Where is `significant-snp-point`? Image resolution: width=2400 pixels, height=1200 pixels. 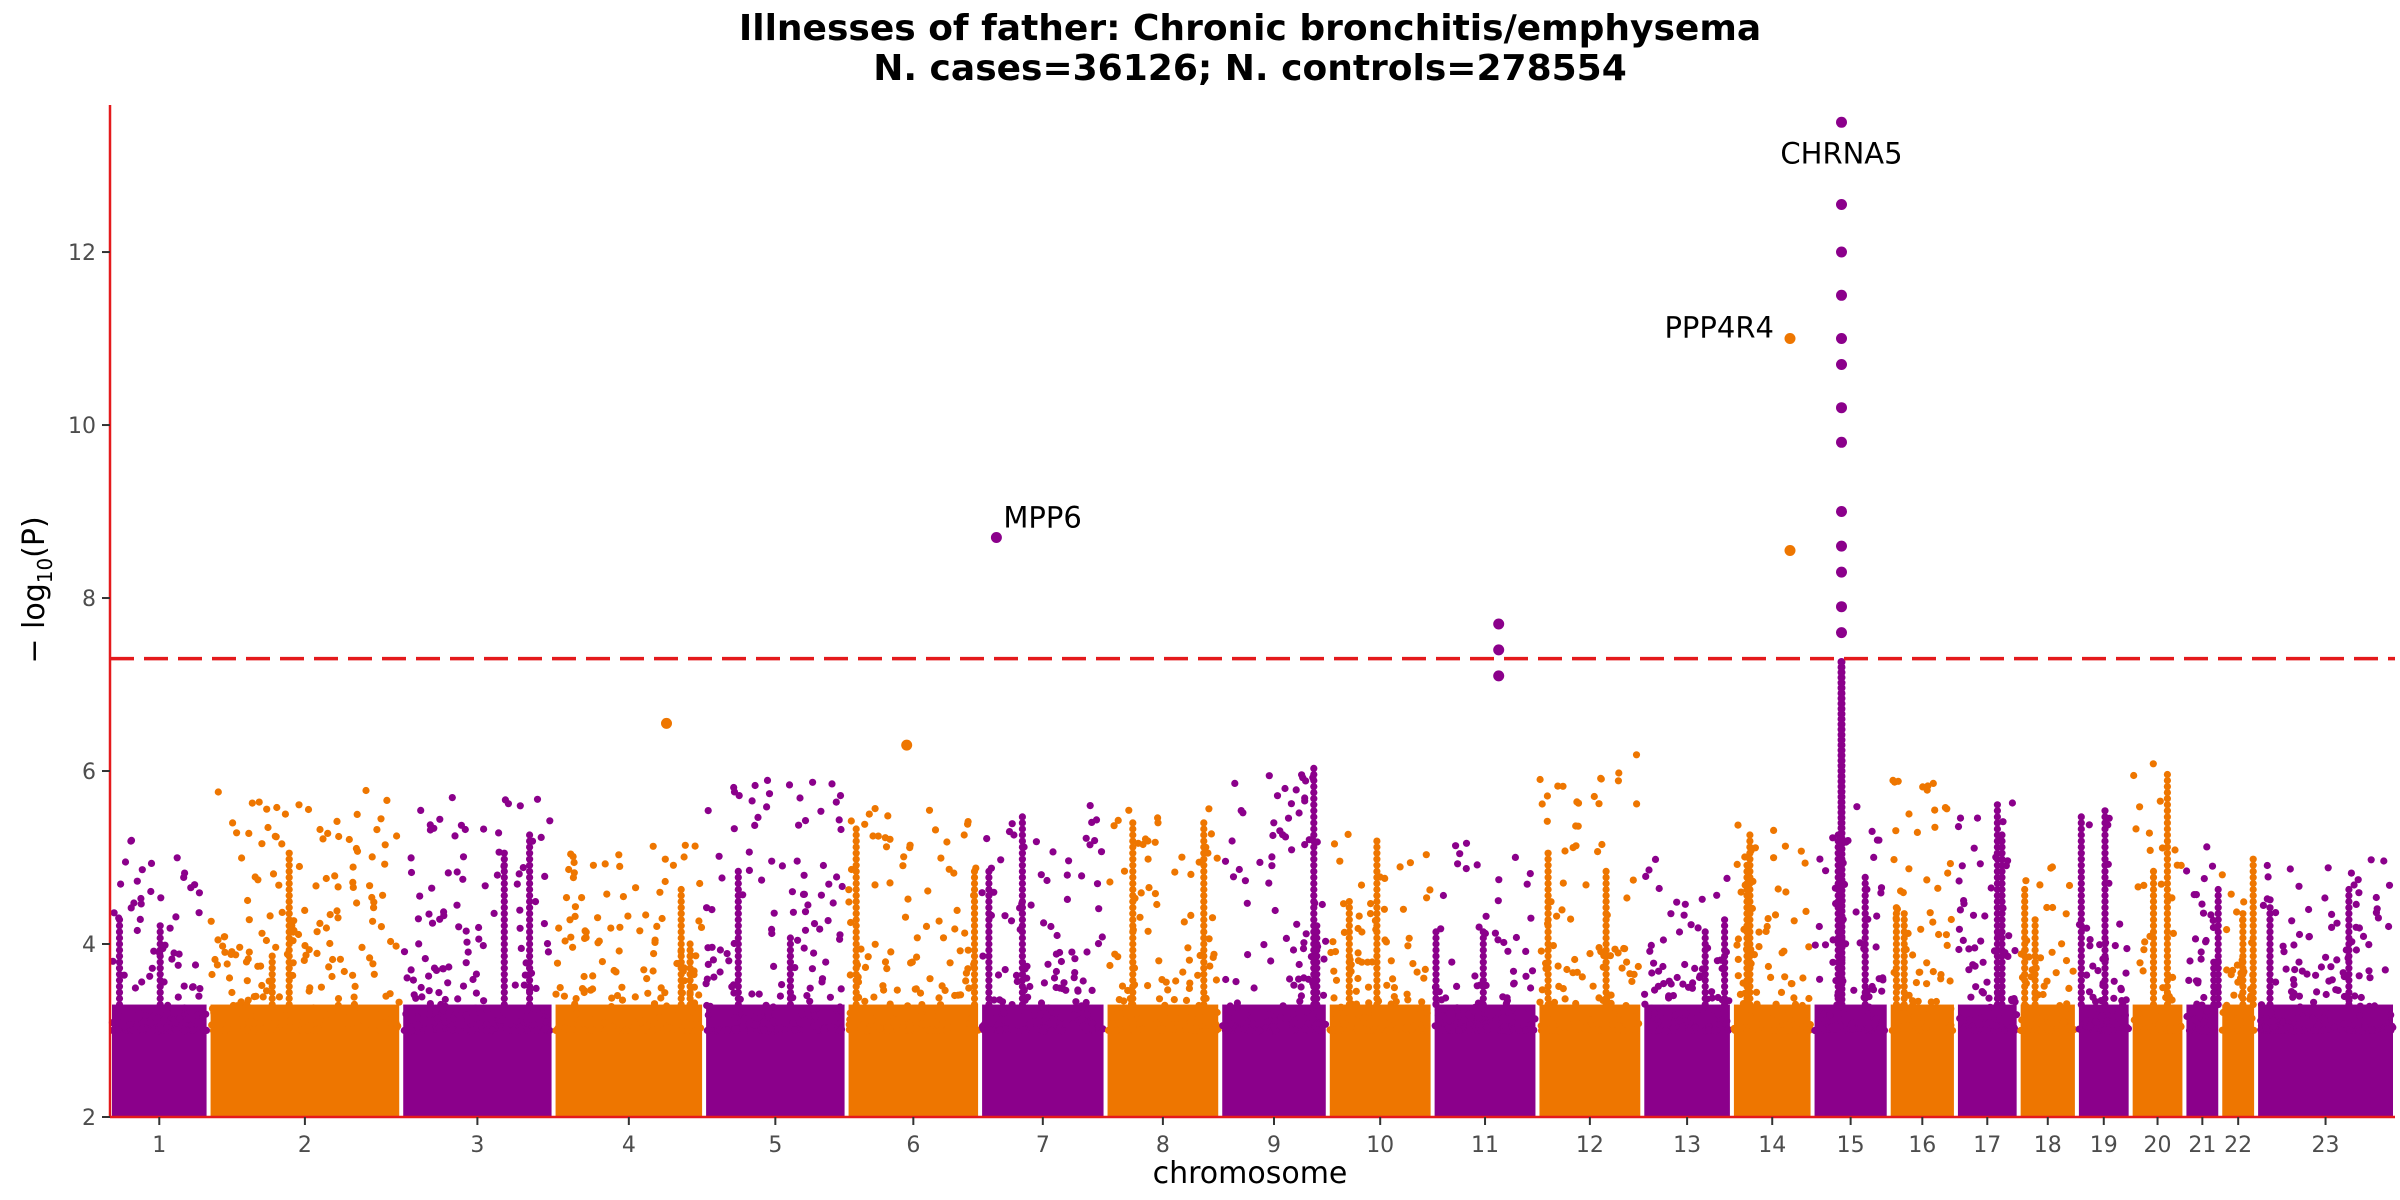 significant-snp-point is located at coordinates (1499, 624).